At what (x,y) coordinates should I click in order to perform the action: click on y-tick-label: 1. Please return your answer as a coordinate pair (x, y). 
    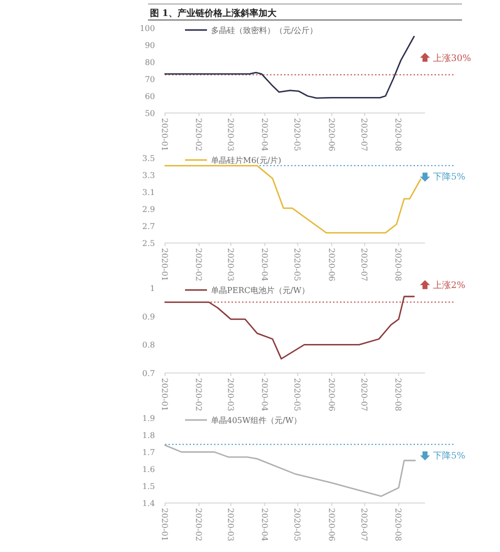
    Looking at the image, I should click on (152, 288).